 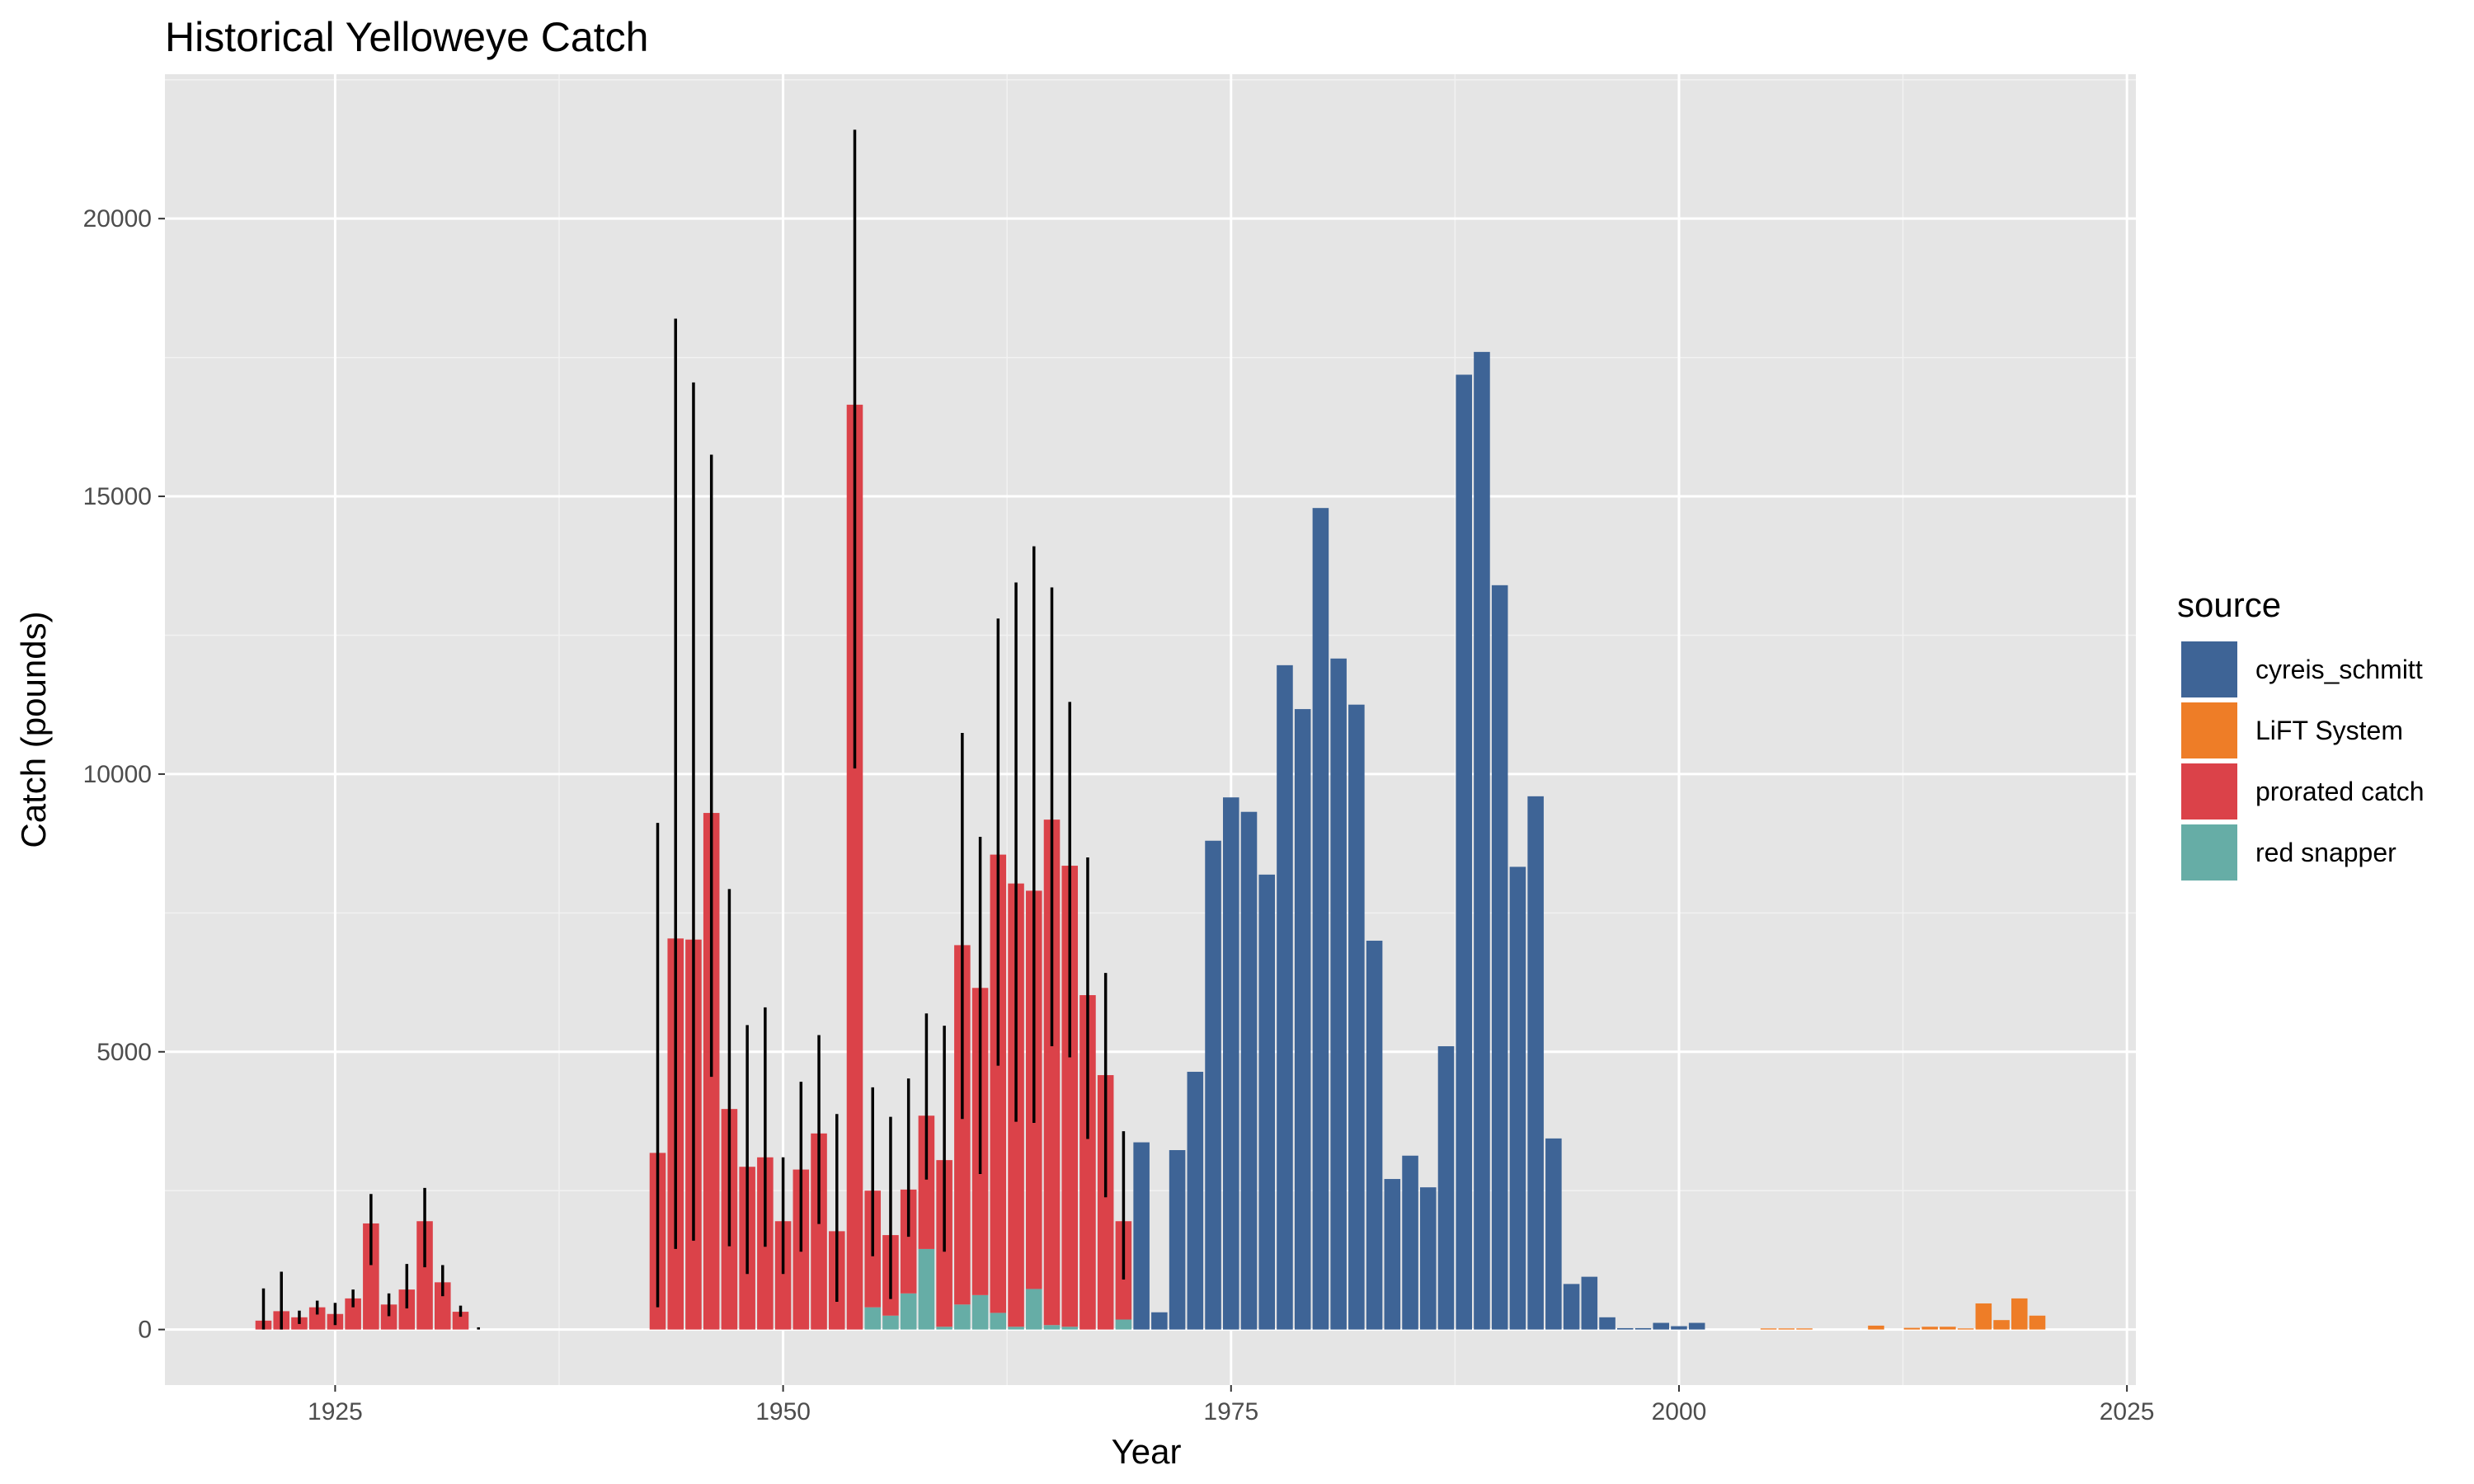 I want to click on x-tick-label: 1950, so click(x=783, y=1411).